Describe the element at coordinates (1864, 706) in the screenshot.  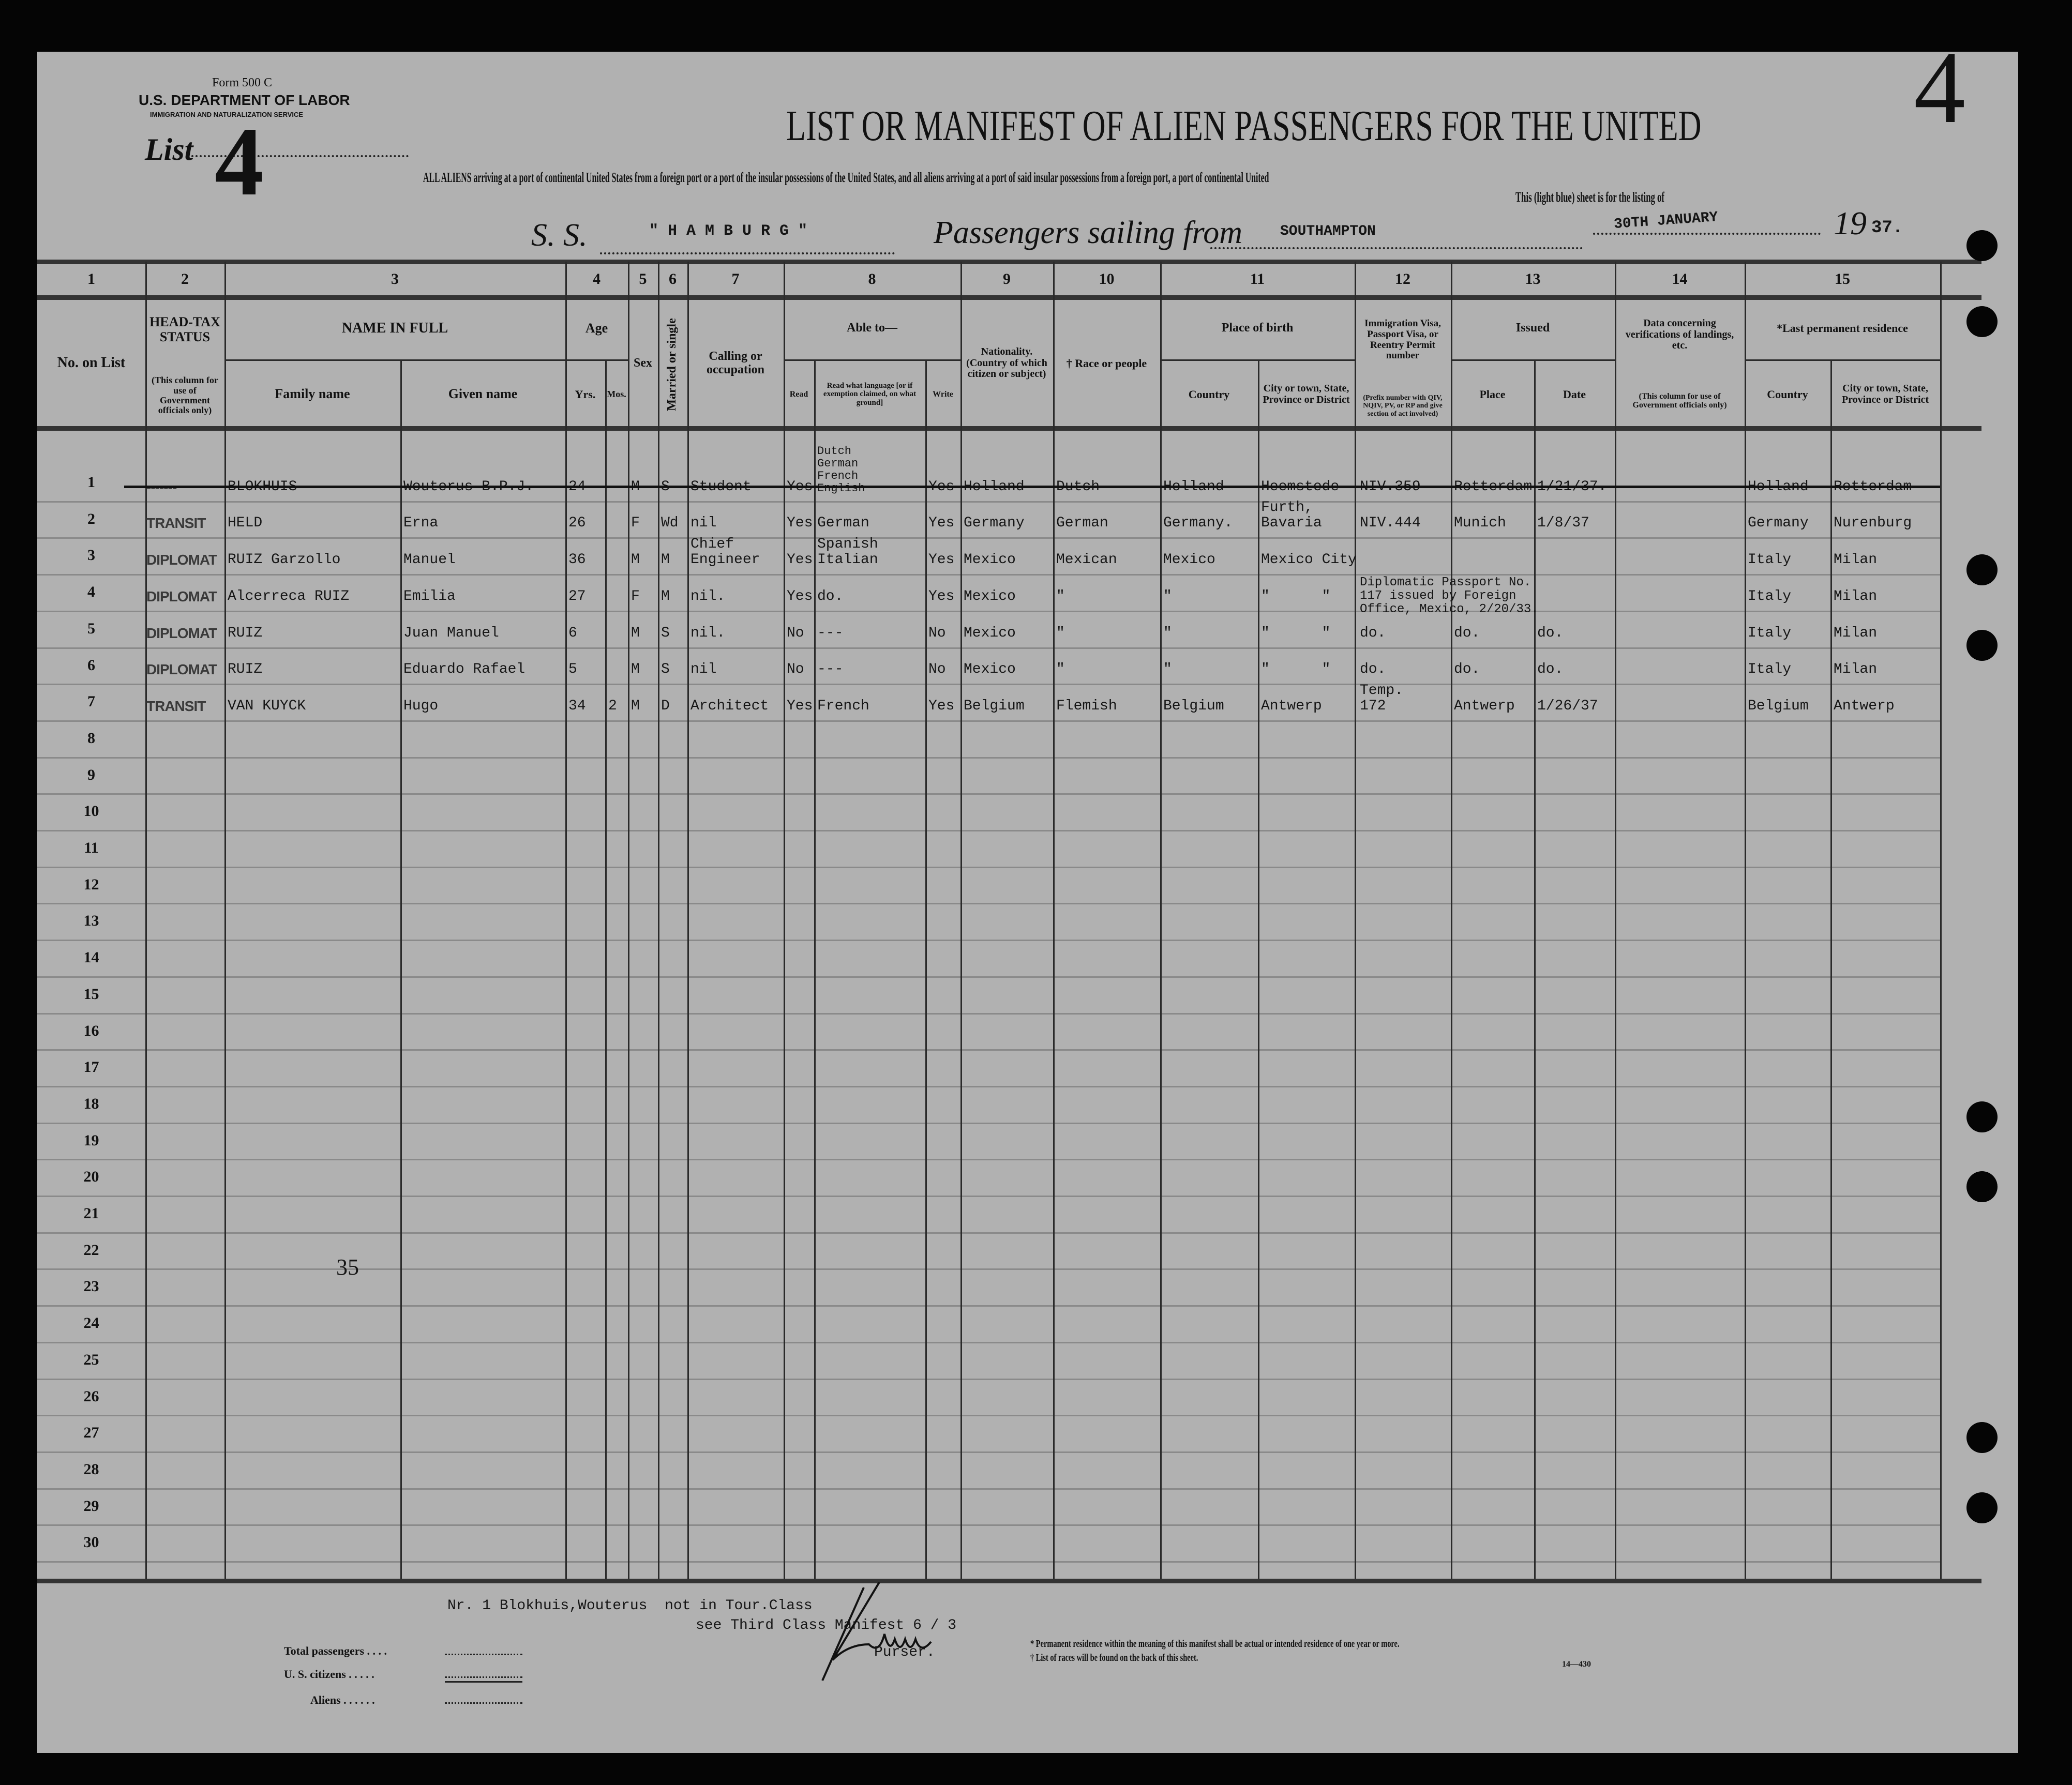
I see `cell-res-city: Antwerp` at that location.